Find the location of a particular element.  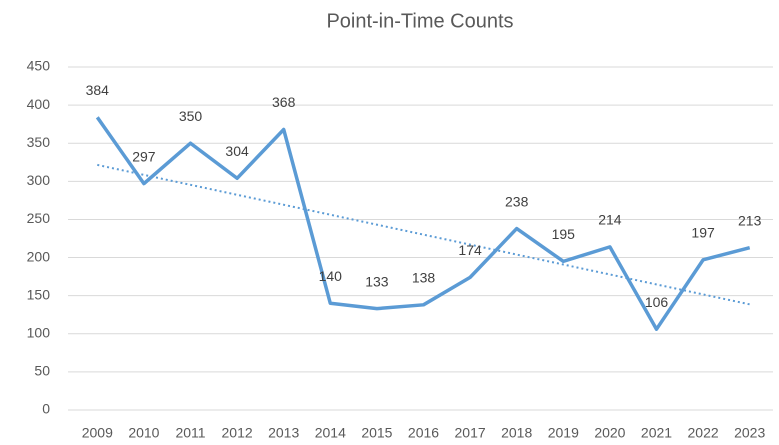

x-tick-label: 2023 is located at coordinates (749, 433).